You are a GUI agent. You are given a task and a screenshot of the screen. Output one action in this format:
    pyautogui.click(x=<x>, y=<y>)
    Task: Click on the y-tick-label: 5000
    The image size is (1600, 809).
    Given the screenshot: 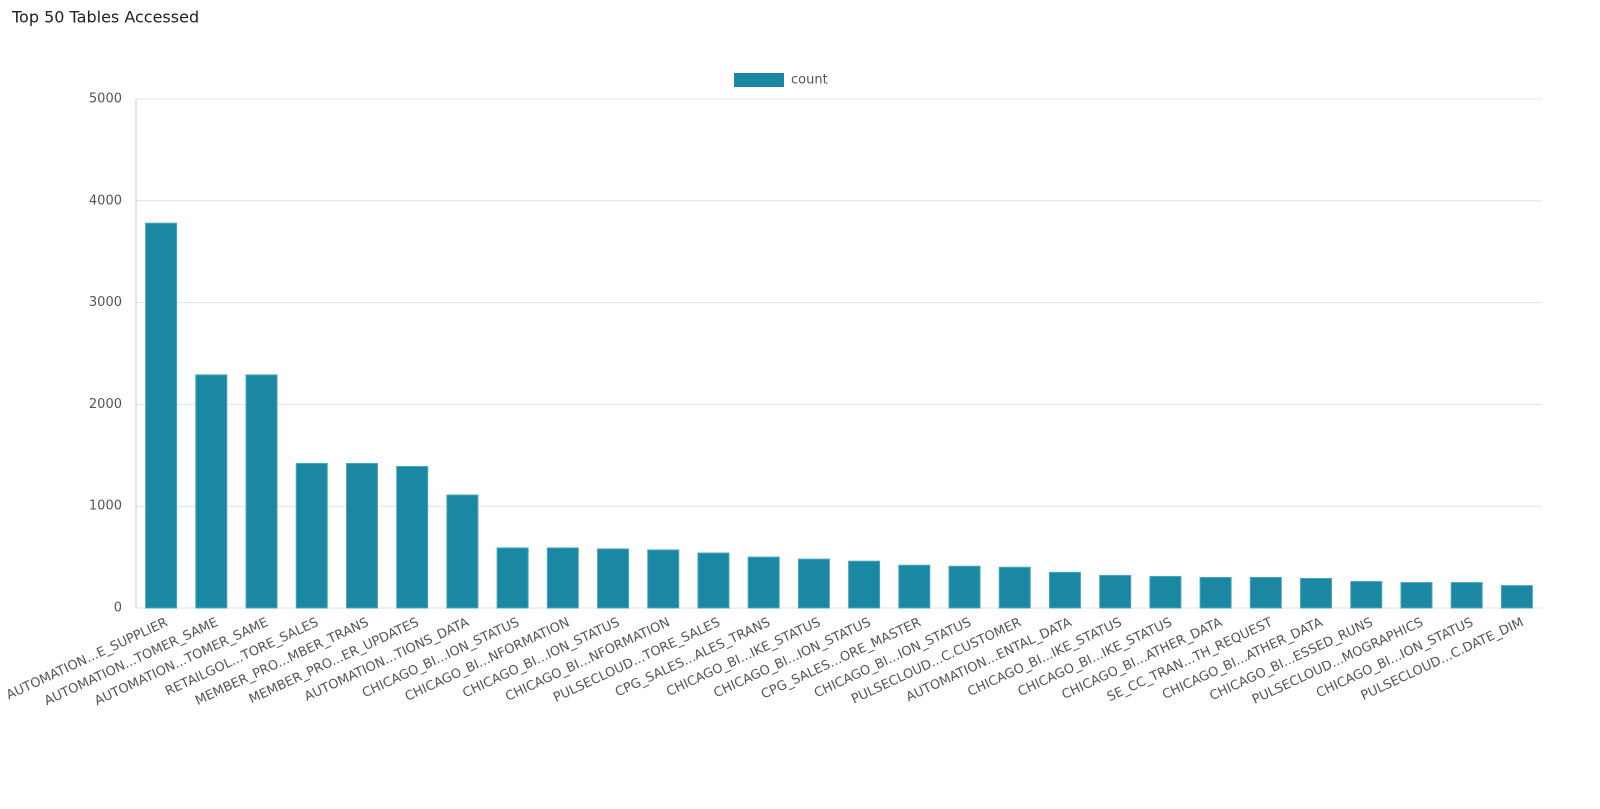 What is the action you would take?
    pyautogui.click(x=105, y=99)
    